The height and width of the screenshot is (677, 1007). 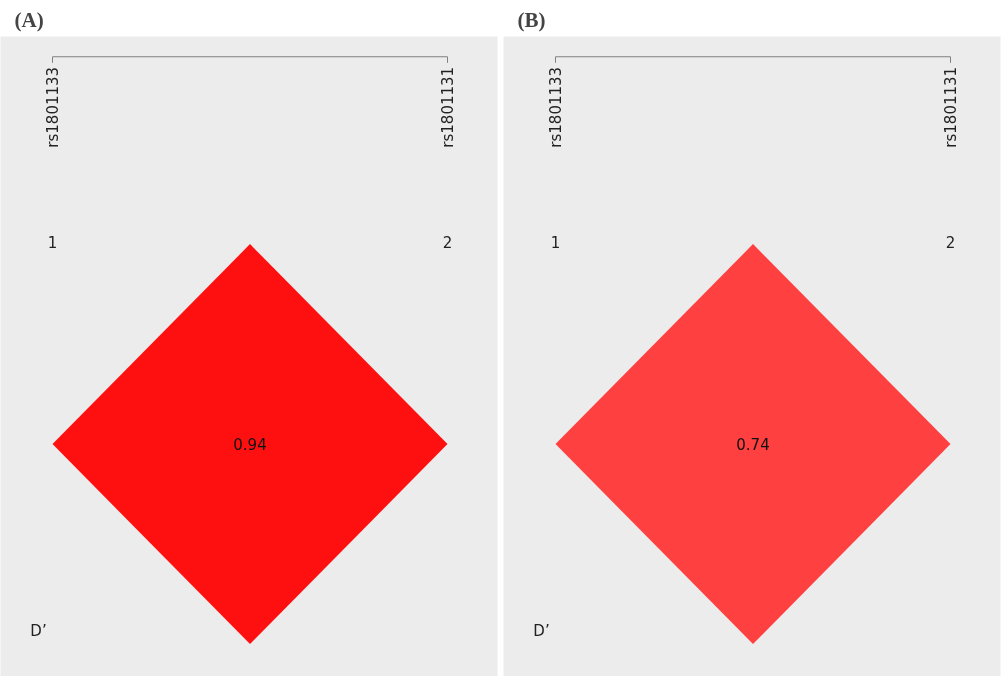 What do you see at coordinates (531, 19) in the screenshot?
I see `text: (B)` at bounding box center [531, 19].